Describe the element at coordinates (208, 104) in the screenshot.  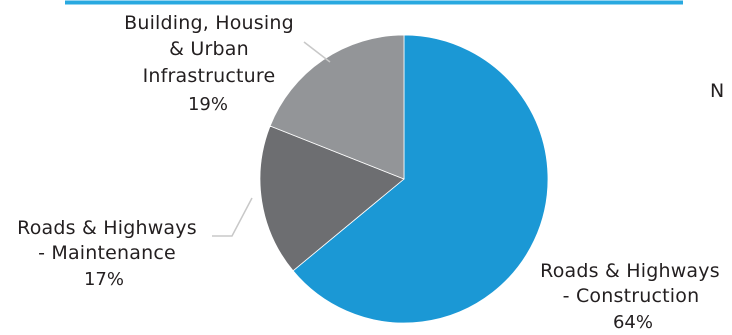
I see `slice-value-building: 19%` at that location.